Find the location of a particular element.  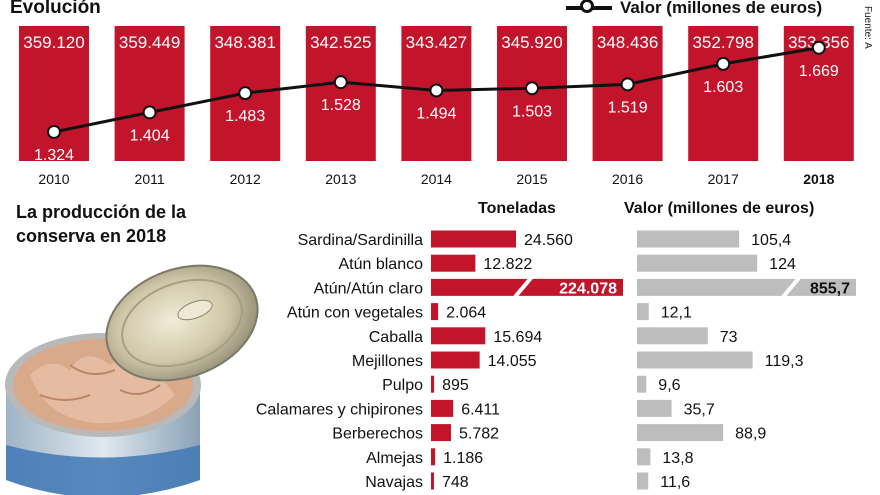

year-tick-label: 2012 is located at coordinates (245, 179).